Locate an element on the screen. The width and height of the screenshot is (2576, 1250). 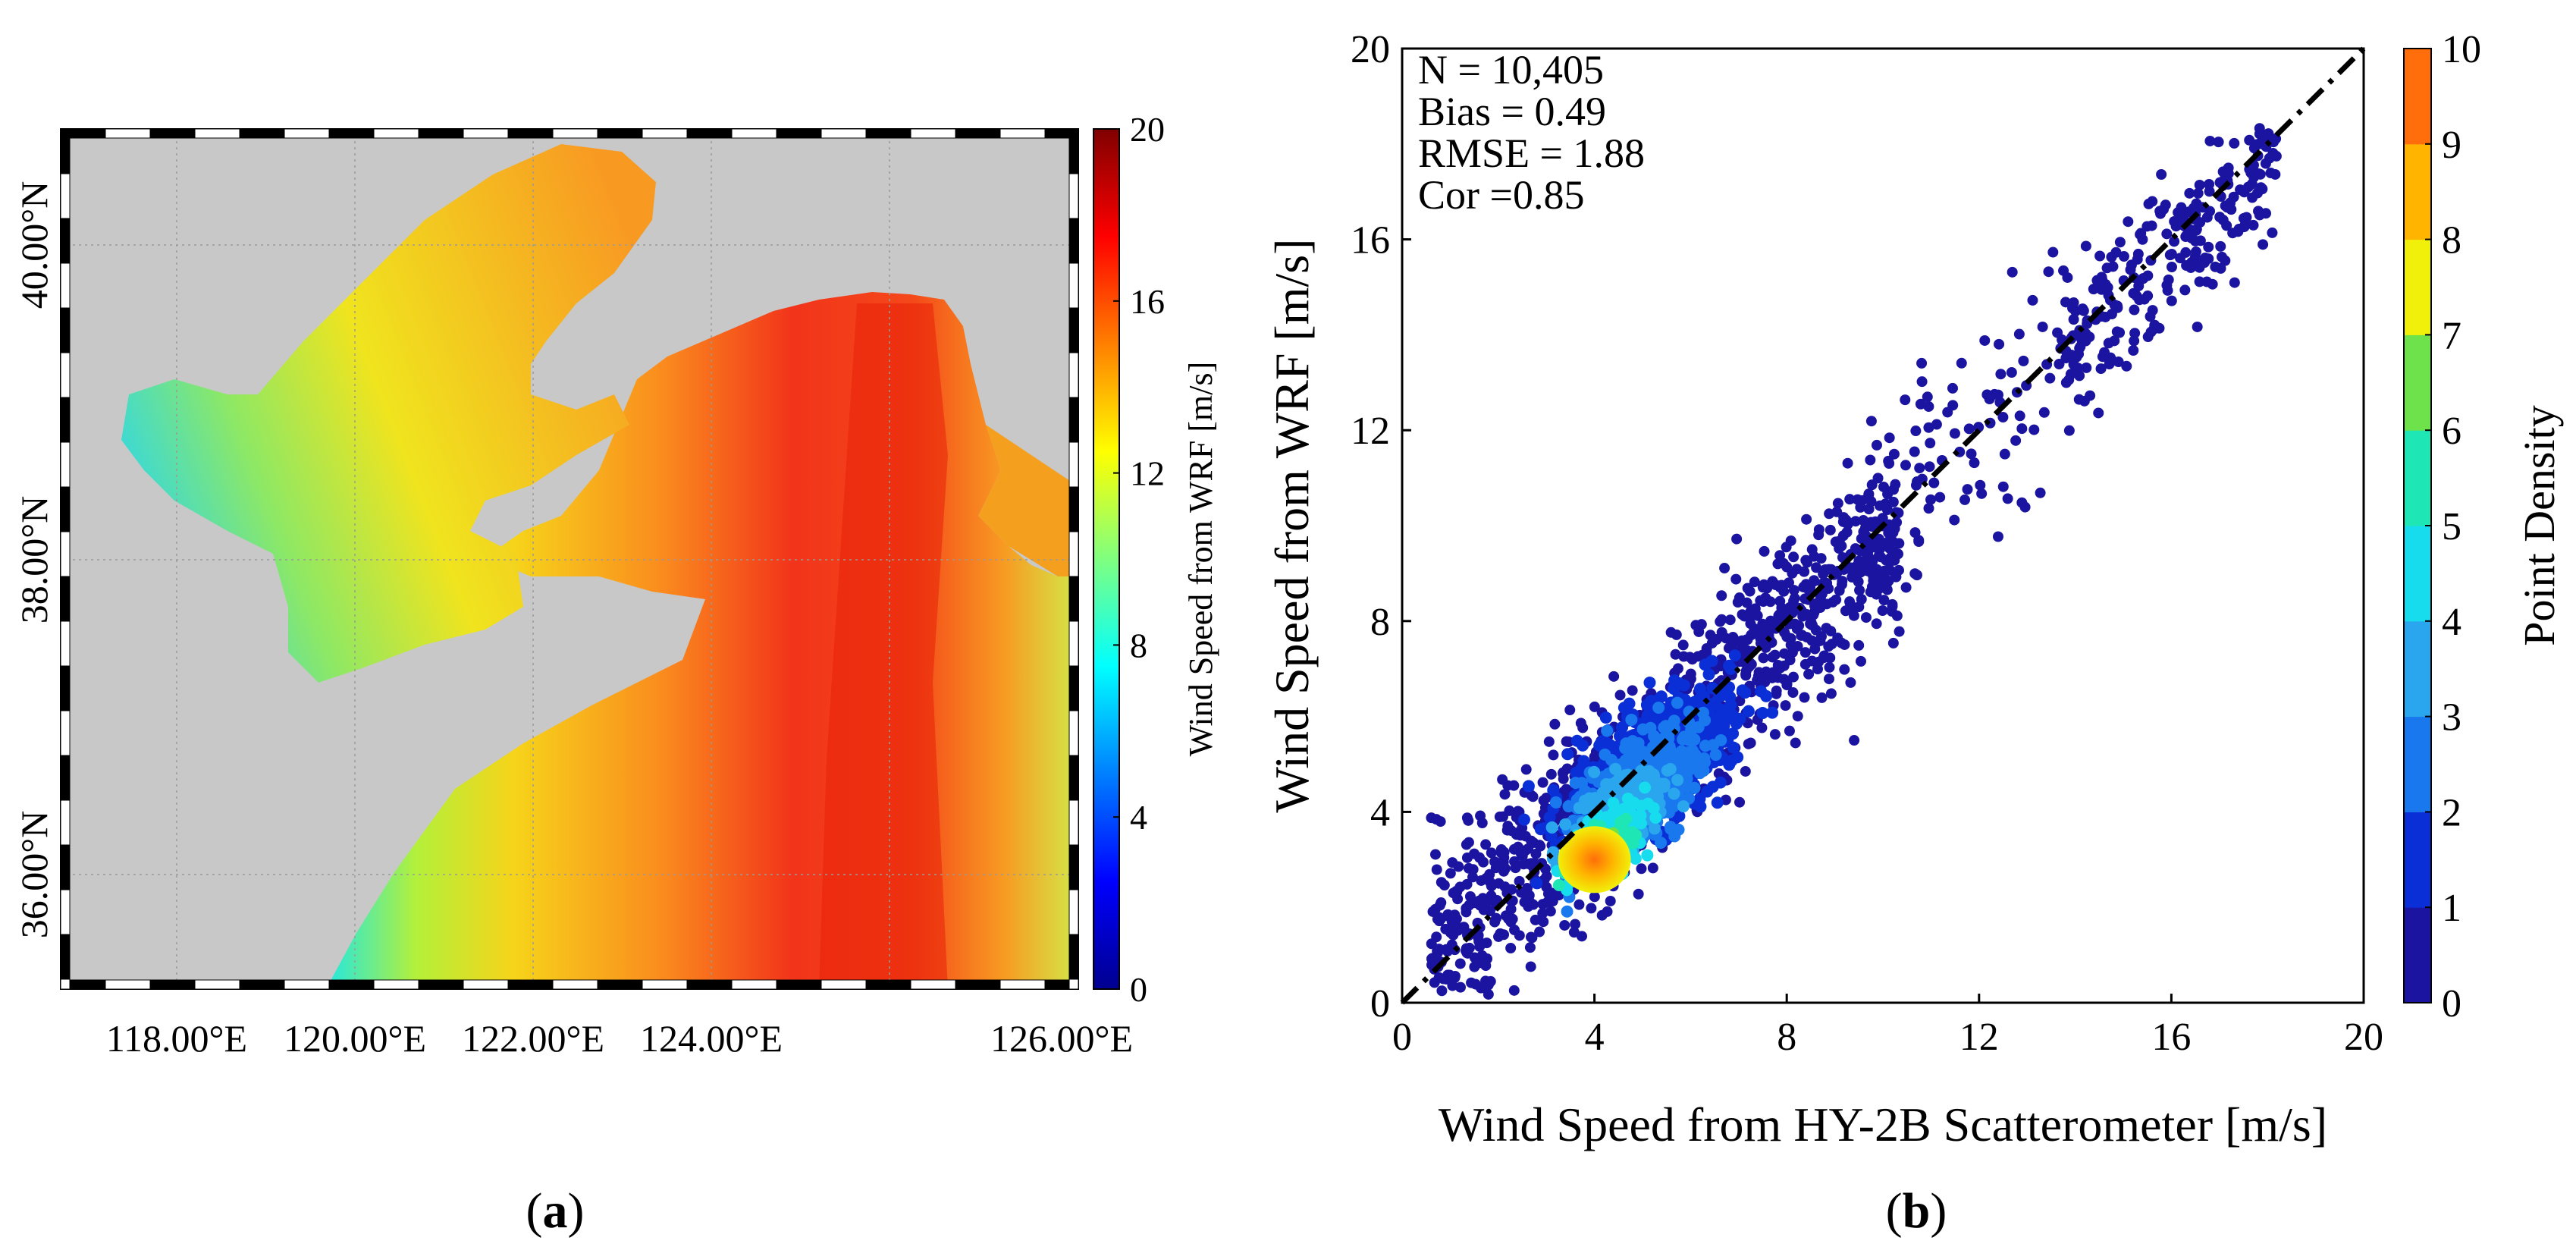
density-colorbar-label: Point Density is located at coordinates (2539, 525).